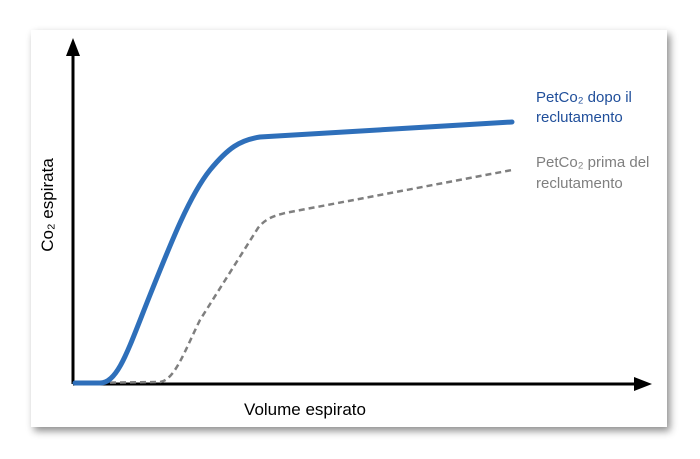  I want to click on curve-label: PetCo₂ prima del, so click(592, 162).